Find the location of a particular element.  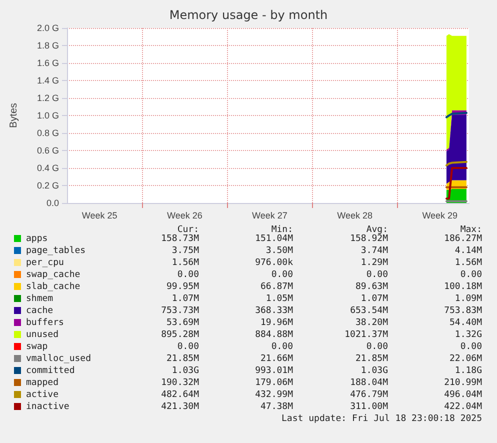

text: 54.40M is located at coordinates (465, 323).